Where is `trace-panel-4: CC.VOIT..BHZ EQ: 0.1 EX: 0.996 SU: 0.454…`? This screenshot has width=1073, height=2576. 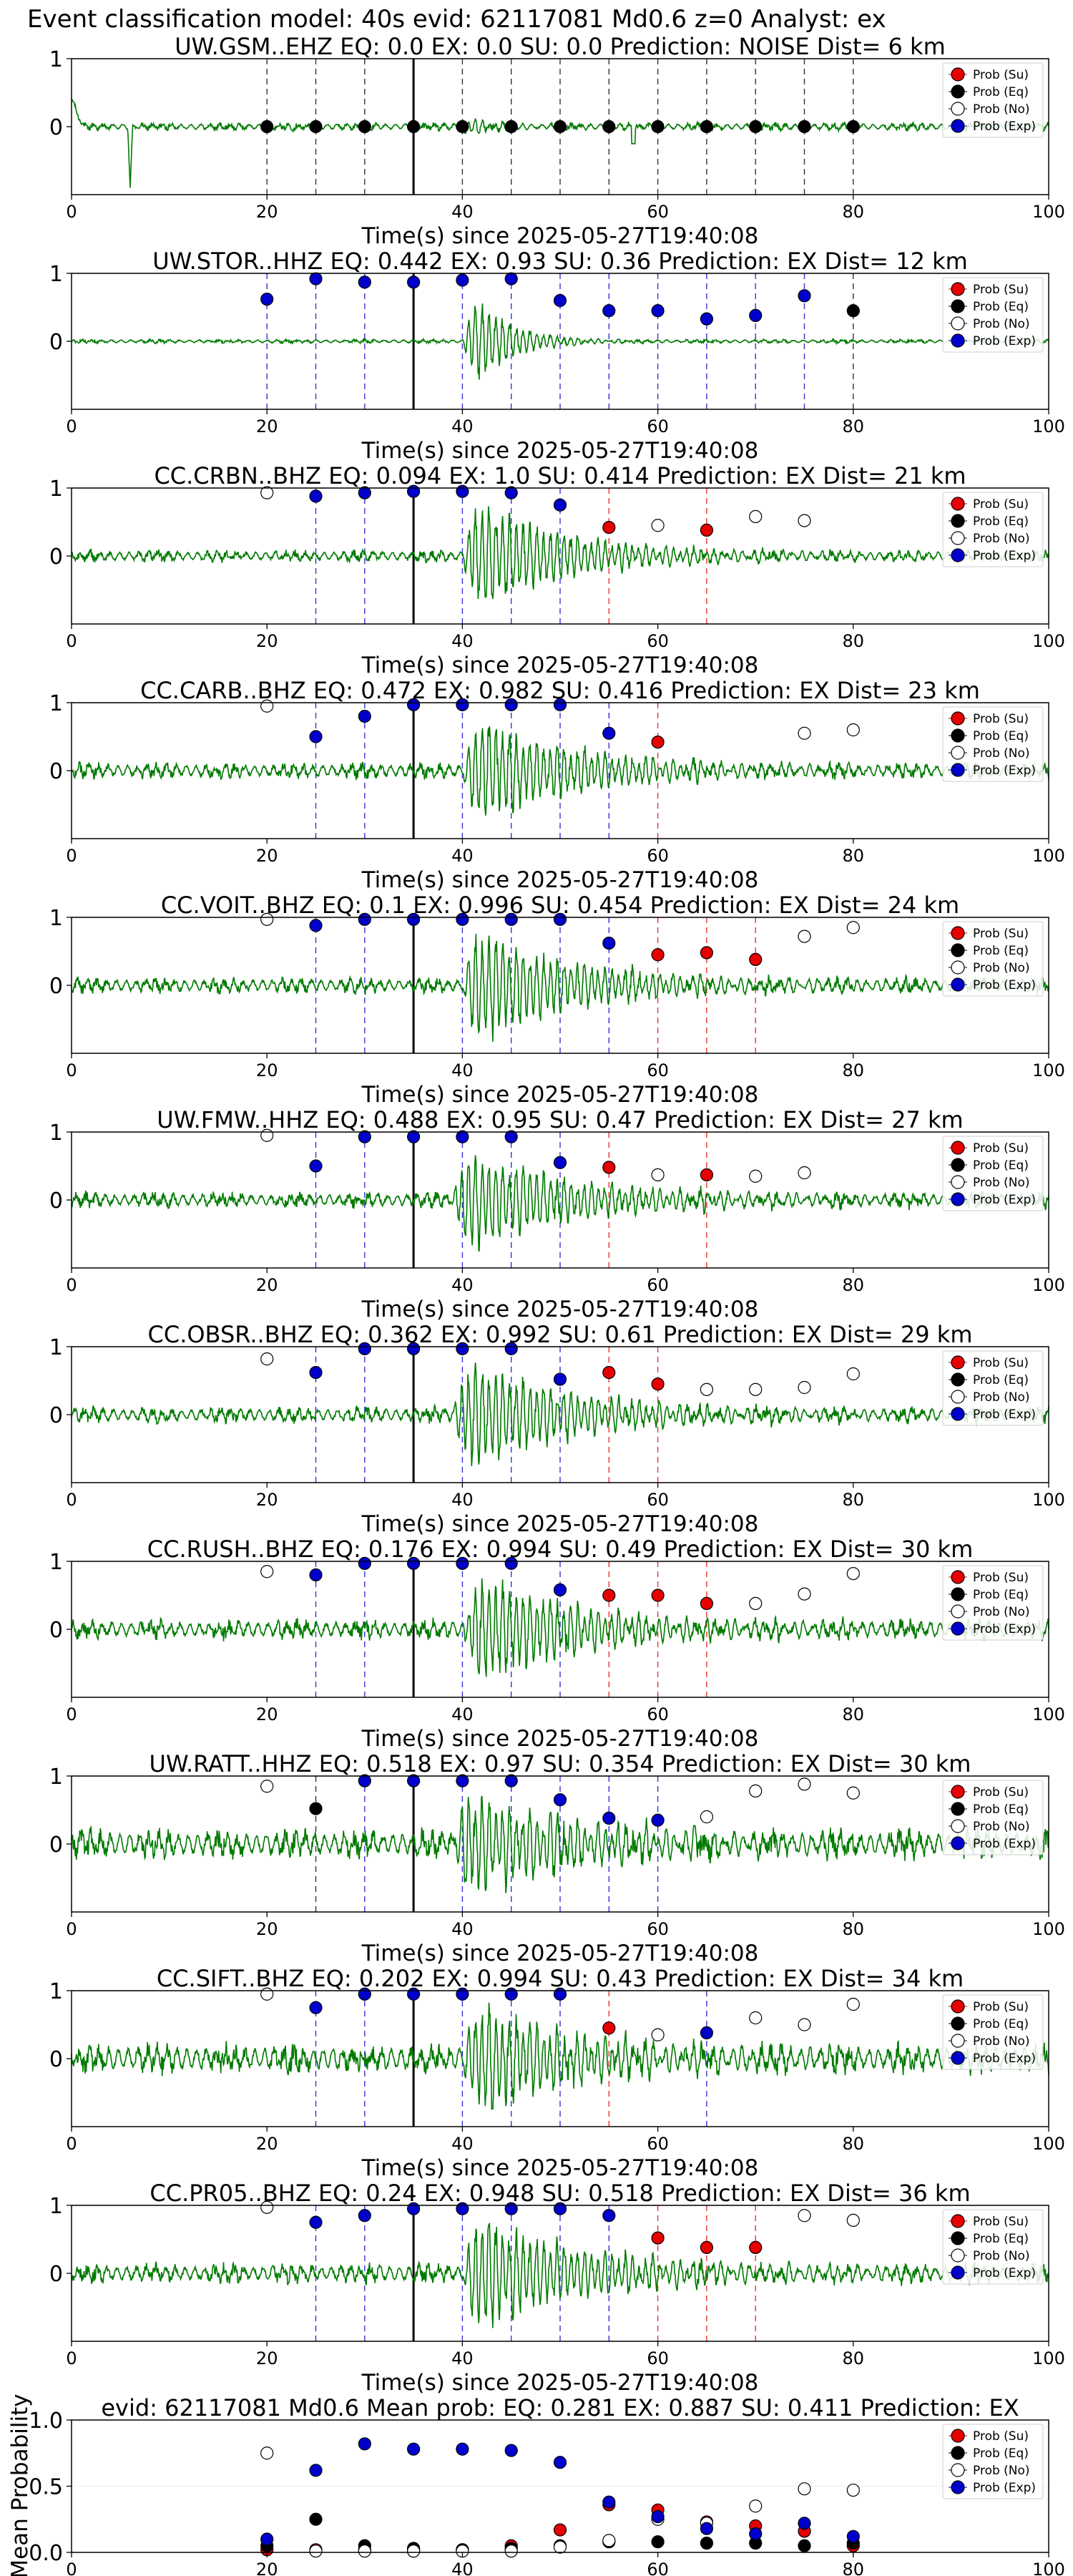 trace-panel-4: CC.VOIT..BHZ EQ: 0.1 EX: 0.996 SU: 0.454… is located at coordinates (557, 1000).